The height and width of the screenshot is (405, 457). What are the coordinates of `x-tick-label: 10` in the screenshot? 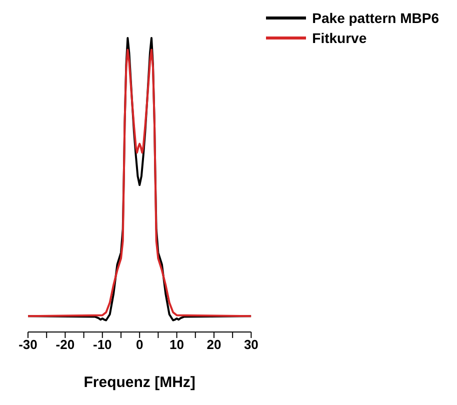 It's located at (177, 344).